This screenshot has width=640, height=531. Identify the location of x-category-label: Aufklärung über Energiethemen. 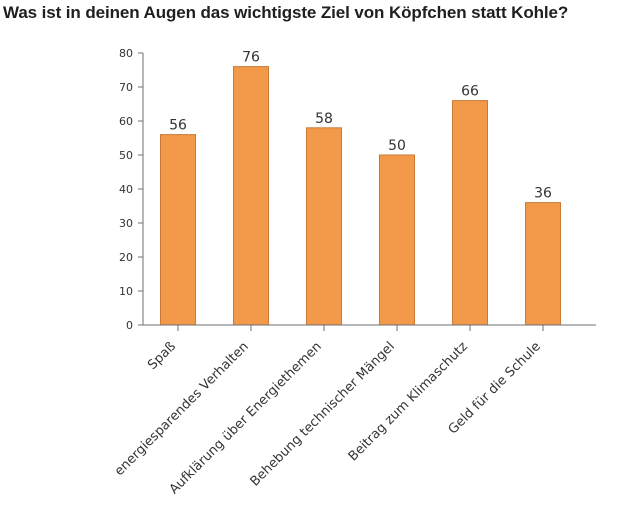
(246, 418).